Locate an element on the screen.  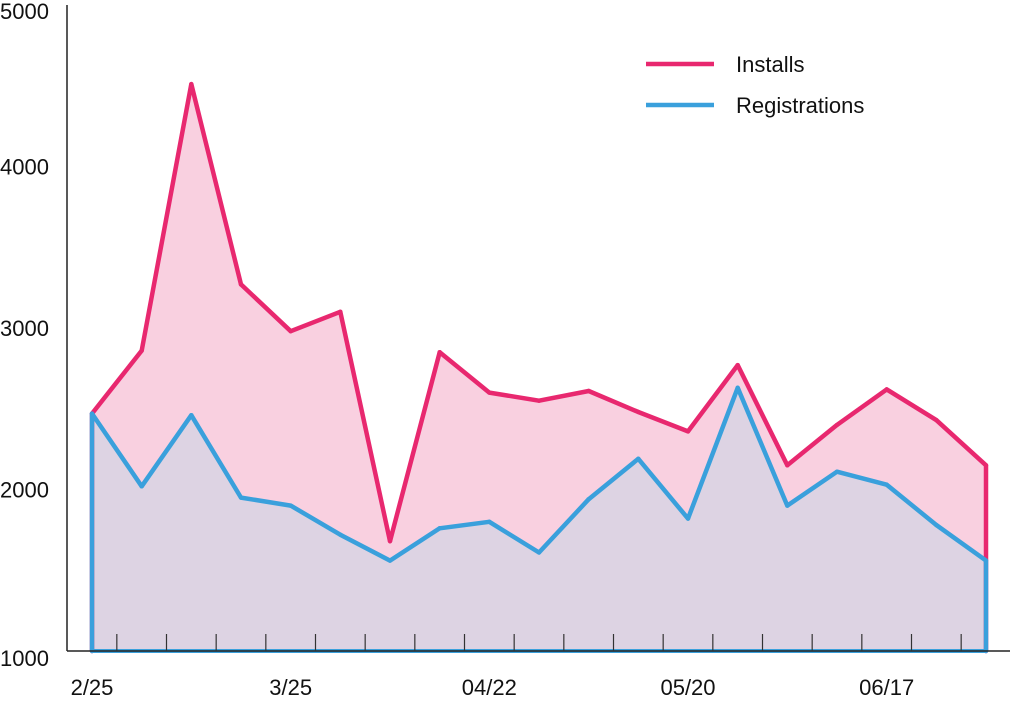
x-tick-label: 06/17 is located at coordinates (886, 687).